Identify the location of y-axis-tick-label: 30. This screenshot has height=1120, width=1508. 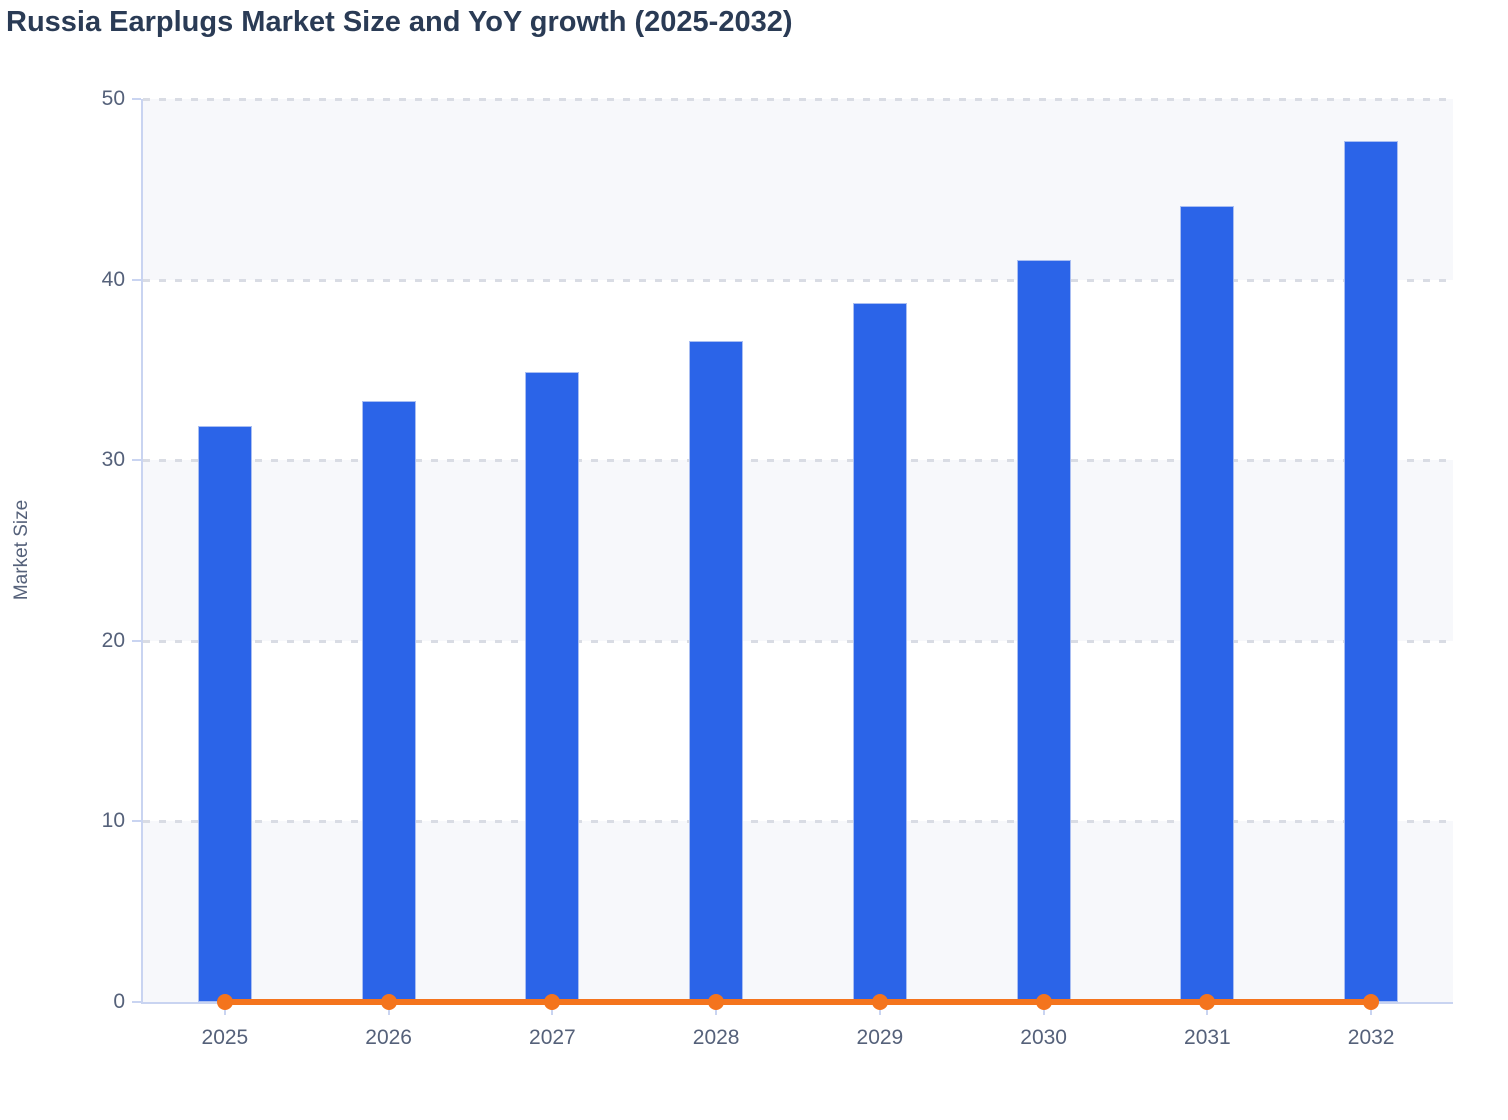
(113, 460).